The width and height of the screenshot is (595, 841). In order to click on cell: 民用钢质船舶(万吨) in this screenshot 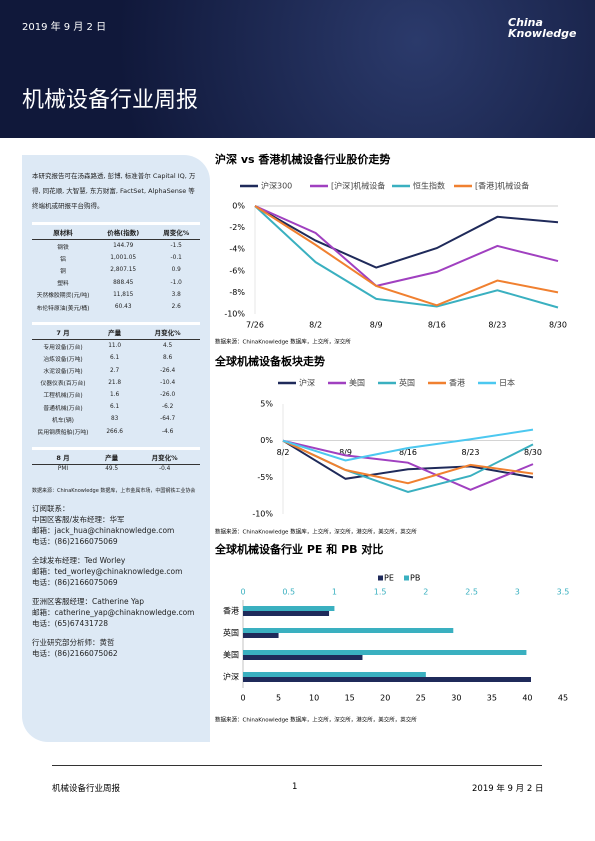, I will do `click(63, 433)`.